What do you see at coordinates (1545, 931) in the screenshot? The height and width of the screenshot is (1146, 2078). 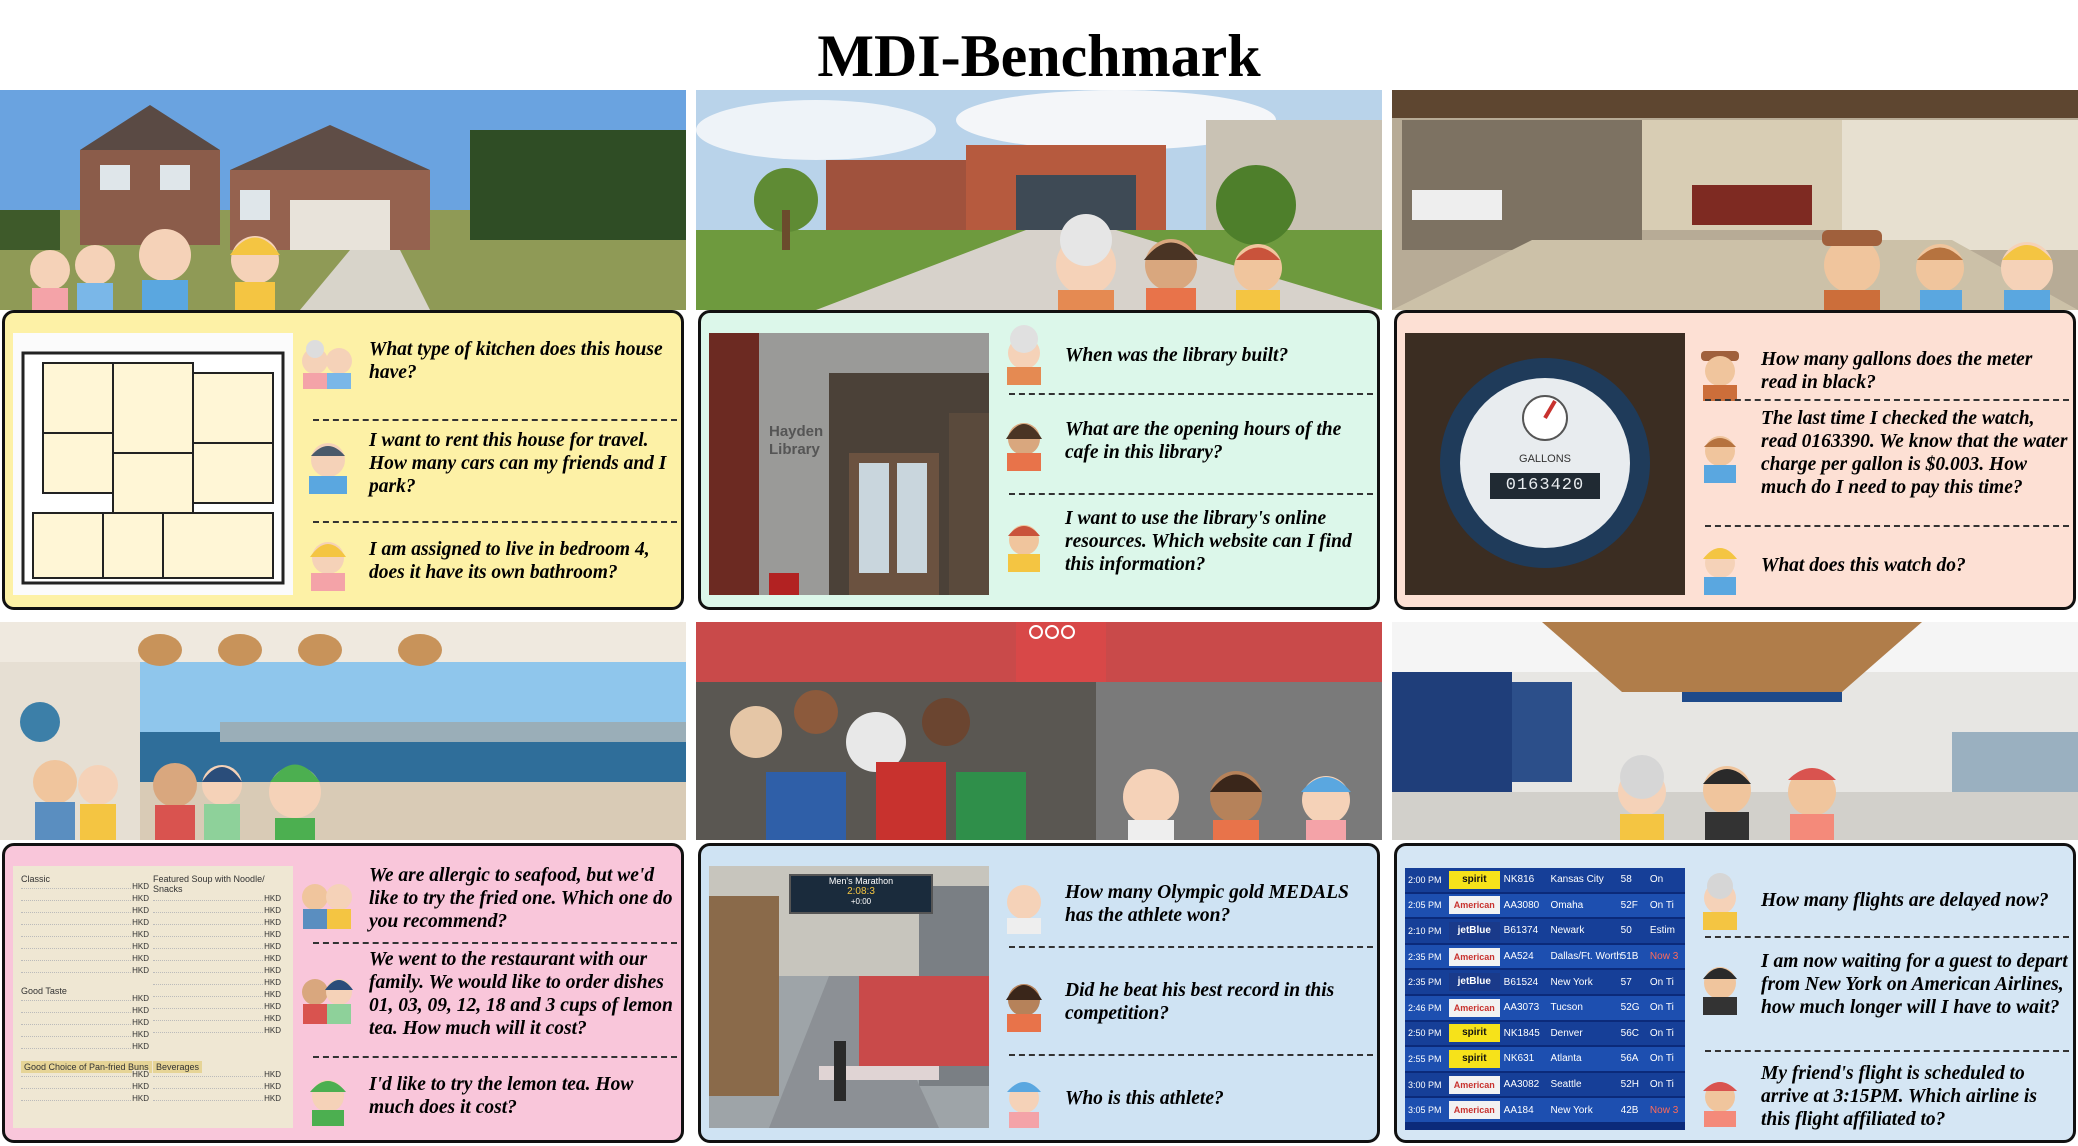 I see `flight-row: 2:10 PM jetBlue B61374 Newark 50 Estim` at bounding box center [1545, 931].